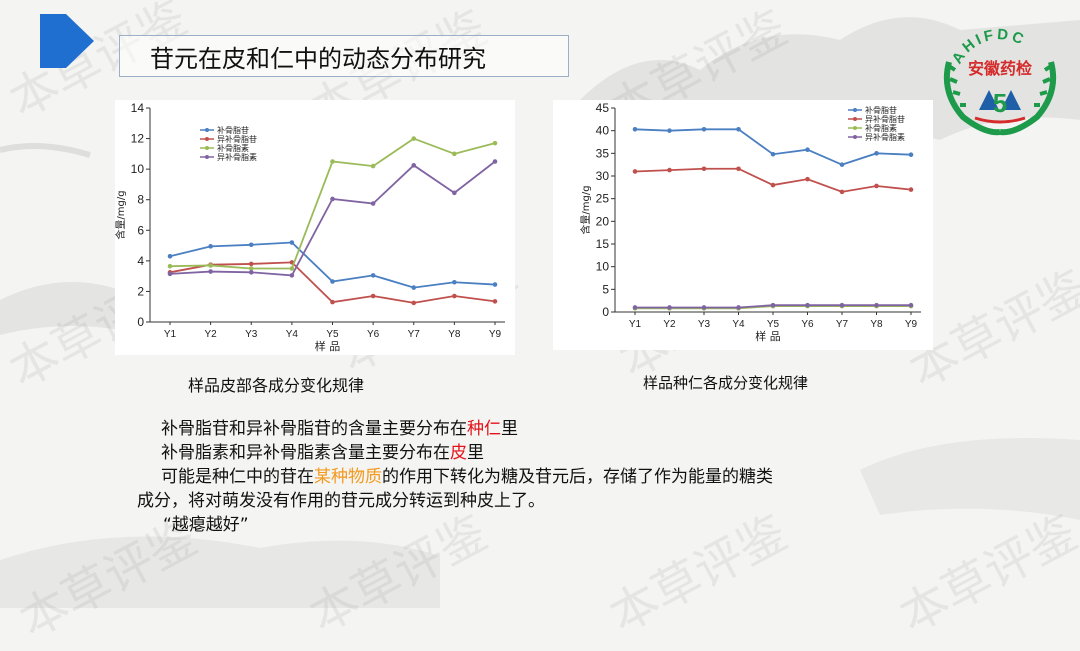  Describe the element at coordinates (1000, 81) in the screenshot. I see `ahifdc-logo: AHIFDC 安徽药检 5` at that location.